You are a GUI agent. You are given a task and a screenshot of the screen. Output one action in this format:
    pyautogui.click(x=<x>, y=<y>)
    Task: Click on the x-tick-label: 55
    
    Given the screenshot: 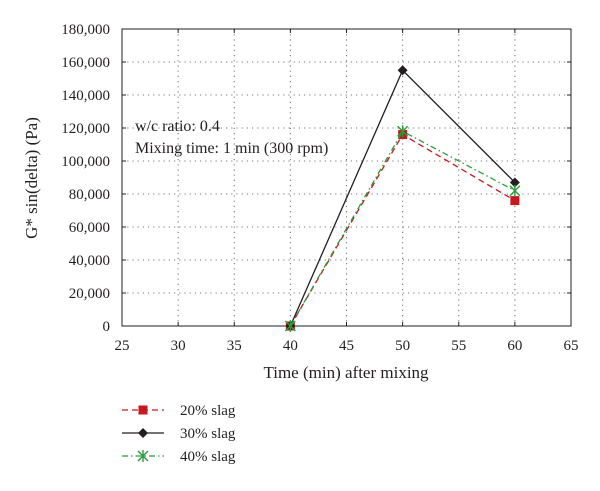 What is the action you would take?
    pyautogui.click(x=458, y=346)
    